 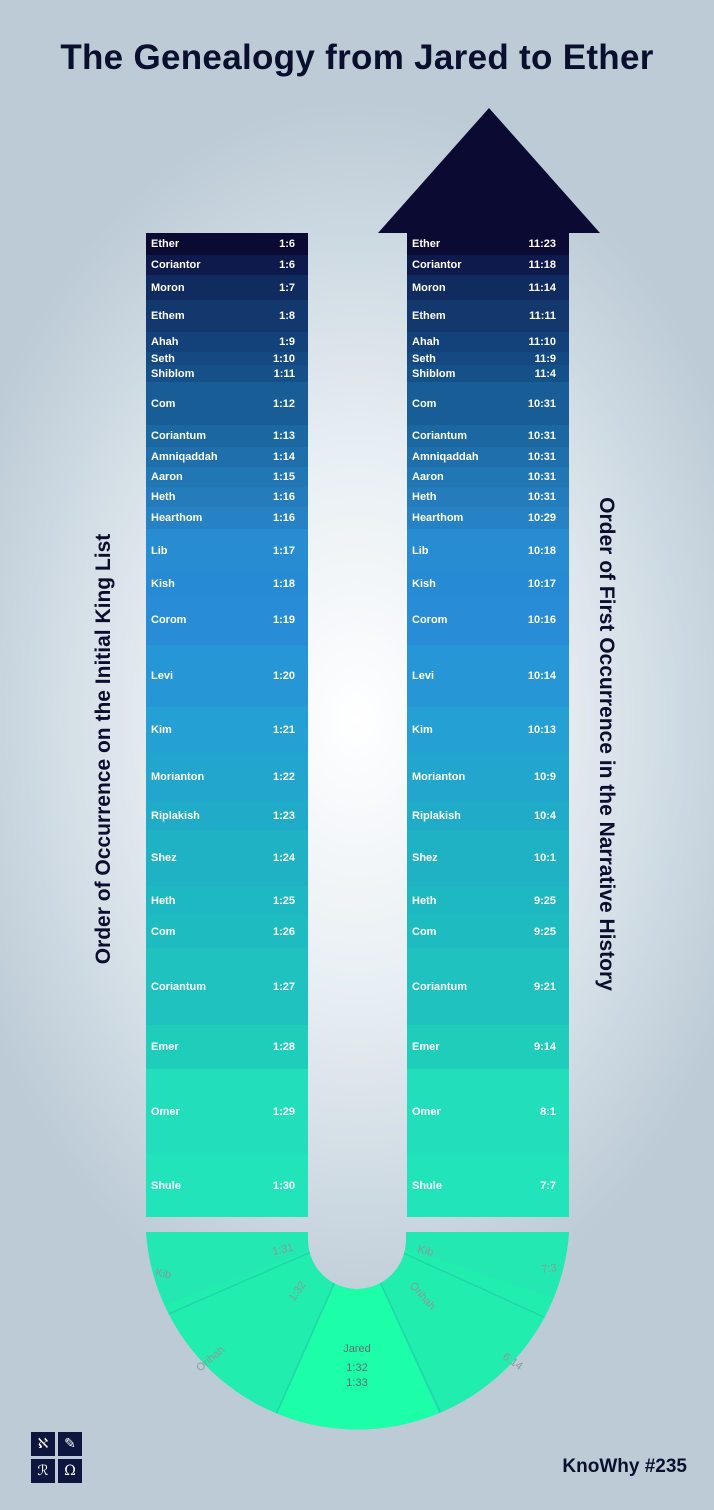 I want to click on right-row-ref: 10:9, so click(x=544, y=777).